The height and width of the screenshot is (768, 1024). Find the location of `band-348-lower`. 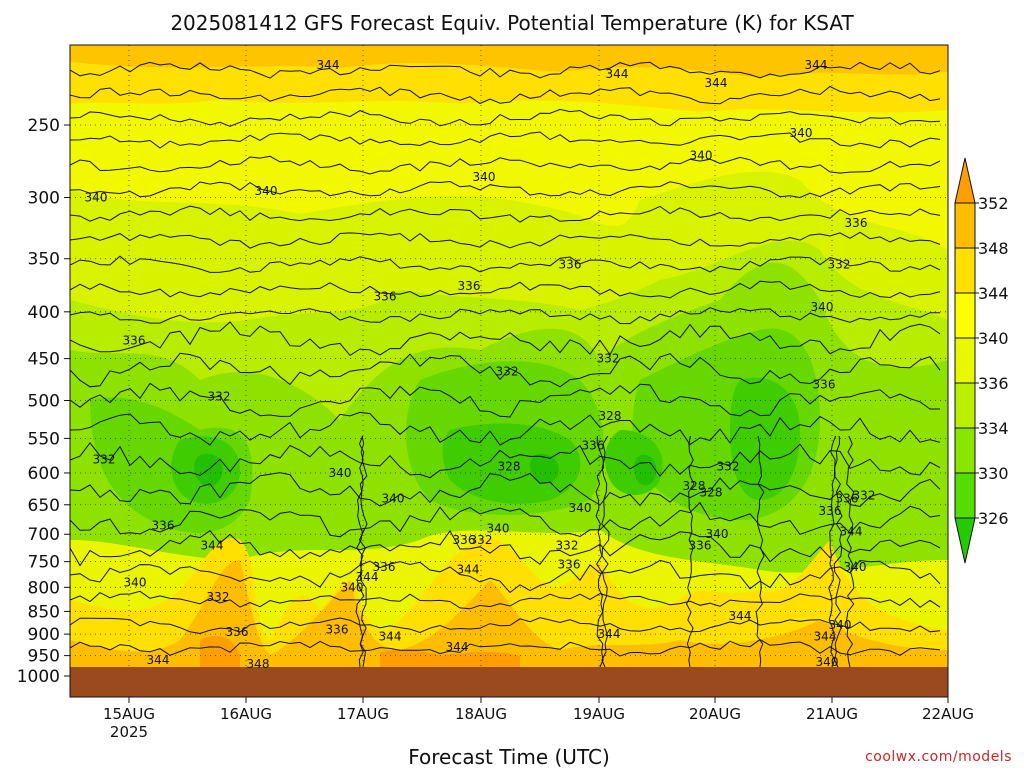

band-348-lower is located at coordinates (509, 613).